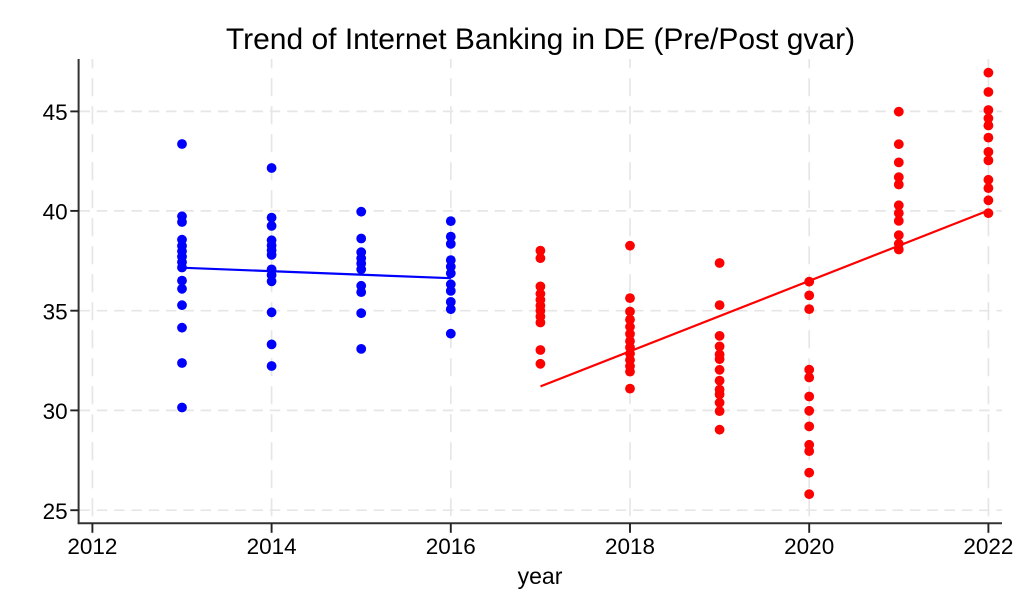 The image size is (1024, 614). I want to click on svg-text: year, so click(540, 576).